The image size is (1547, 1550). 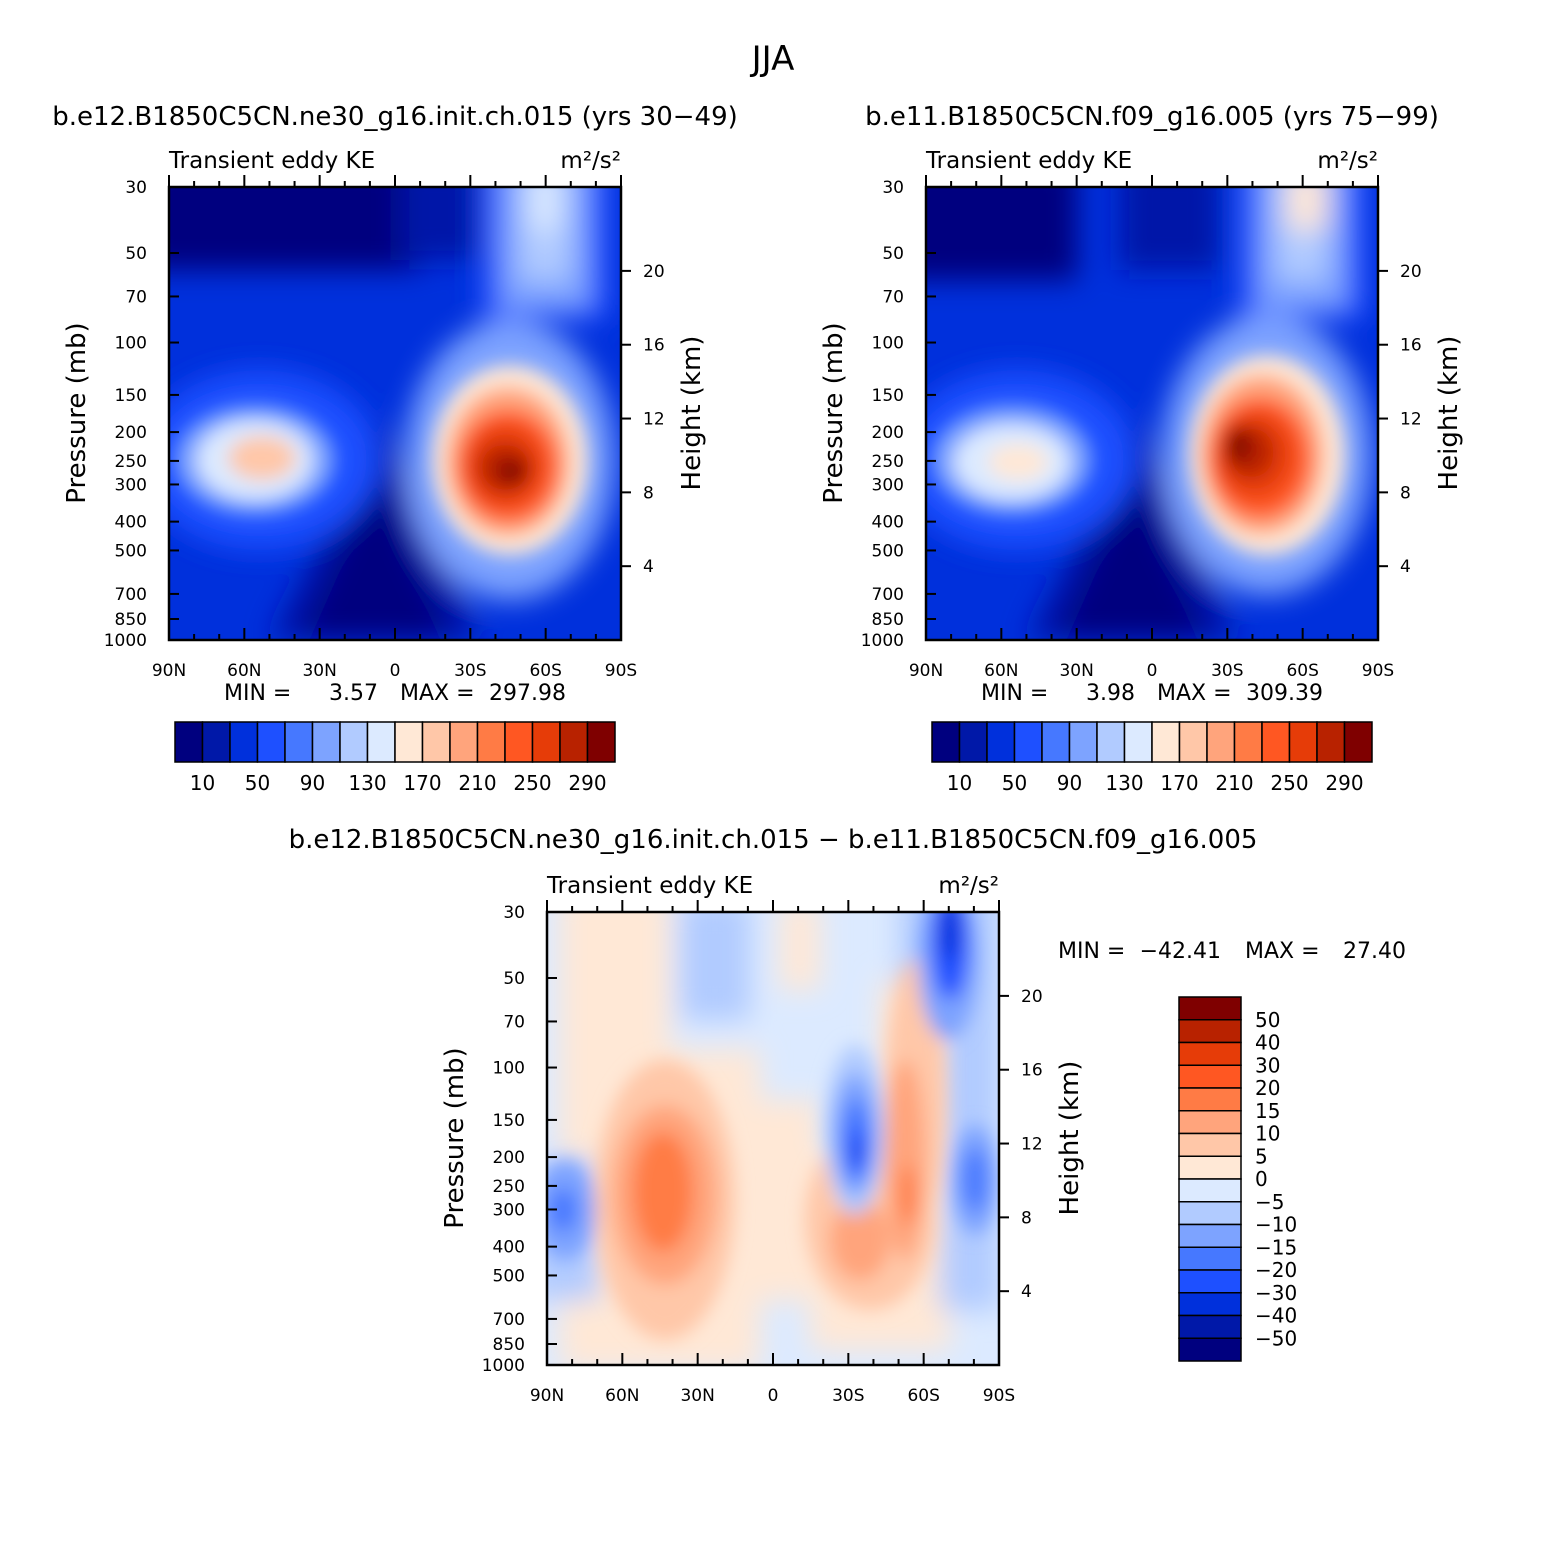 What do you see at coordinates (1276, 1338) in the screenshot?
I see `colorbar-label: −50` at bounding box center [1276, 1338].